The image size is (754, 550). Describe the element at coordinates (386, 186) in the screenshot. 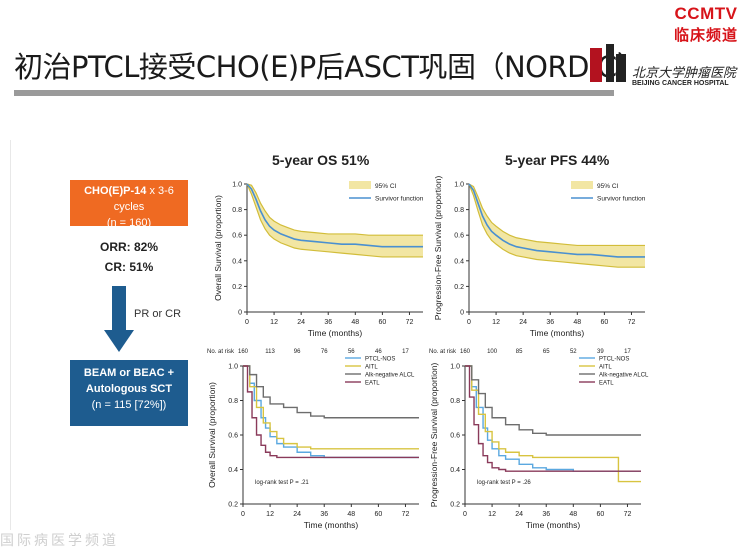

I see `os-legend-ci-label: 95% CI` at that location.